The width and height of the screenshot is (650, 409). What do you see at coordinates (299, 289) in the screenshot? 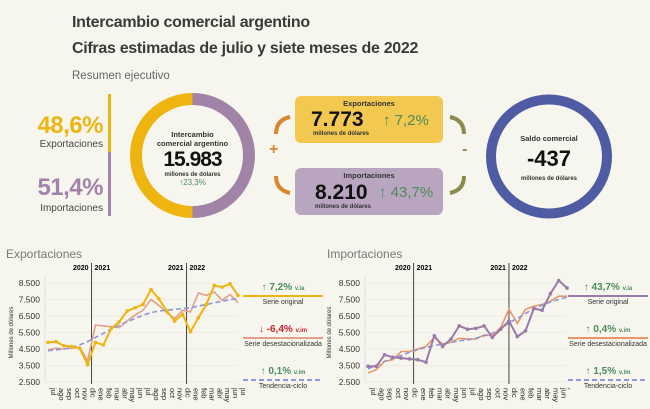
I see `legend-unit: v.ia` at bounding box center [299, 289].